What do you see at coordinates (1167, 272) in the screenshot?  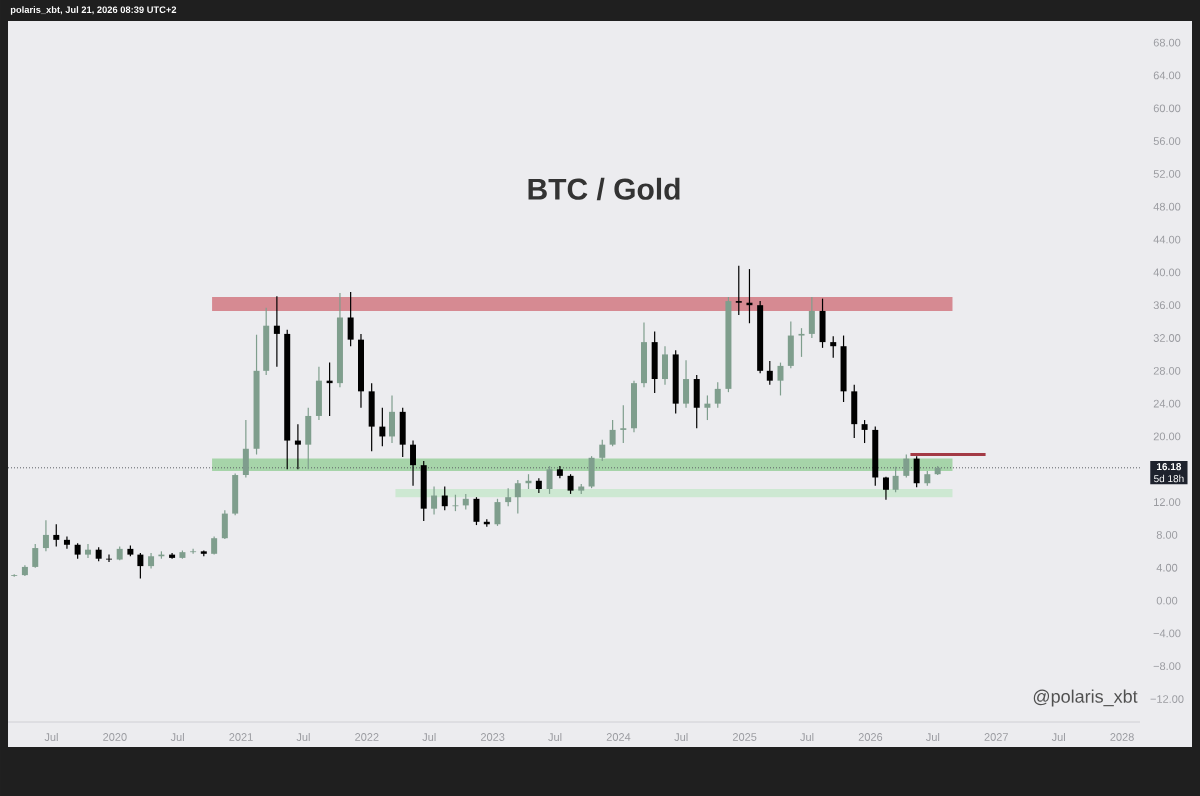 I see `y-tick-label: 40.00` at bounding box center [1167, 272].